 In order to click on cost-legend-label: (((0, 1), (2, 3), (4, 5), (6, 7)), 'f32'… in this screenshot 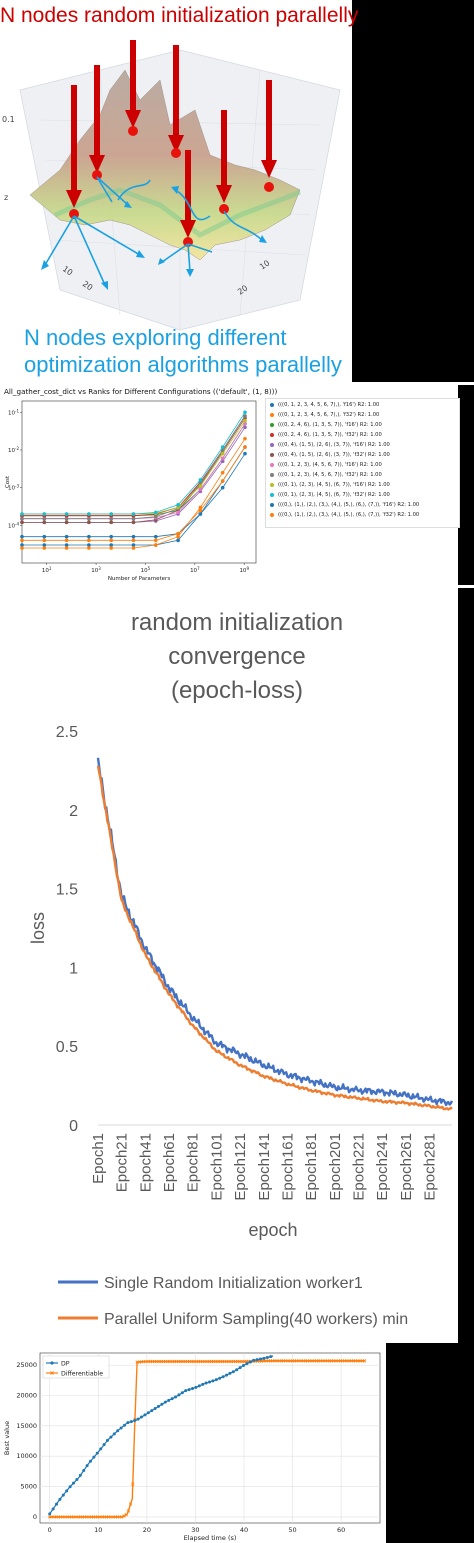, I will do `click(334, 495)`.